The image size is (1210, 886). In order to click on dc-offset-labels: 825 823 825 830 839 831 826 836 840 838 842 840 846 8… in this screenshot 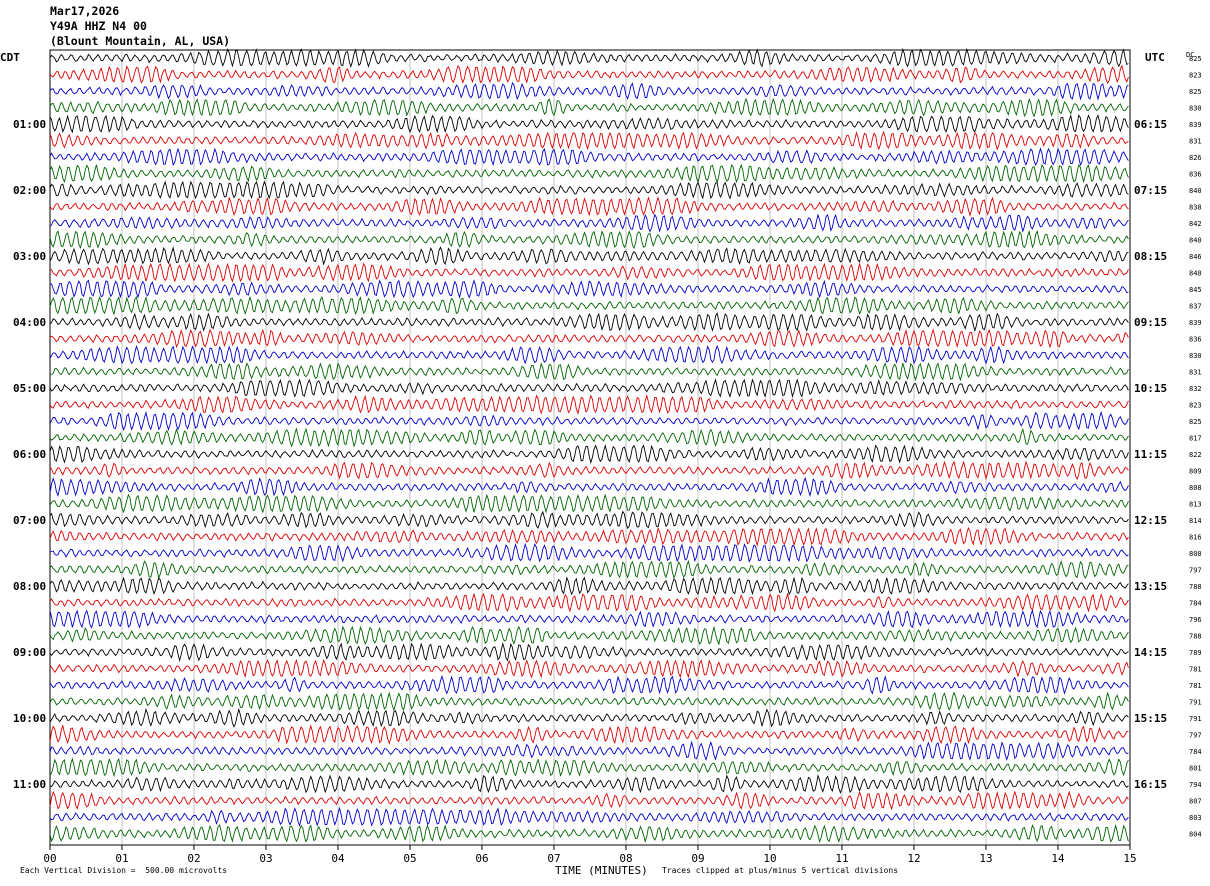, I will do `click(1195, 447)`.